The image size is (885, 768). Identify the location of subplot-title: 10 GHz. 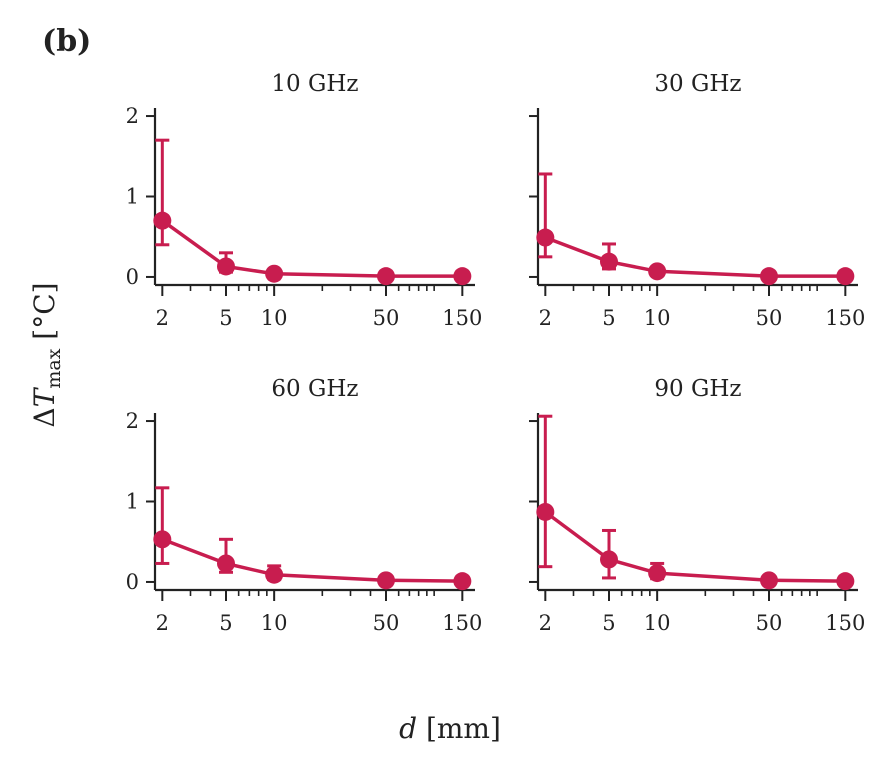
(314, 84).